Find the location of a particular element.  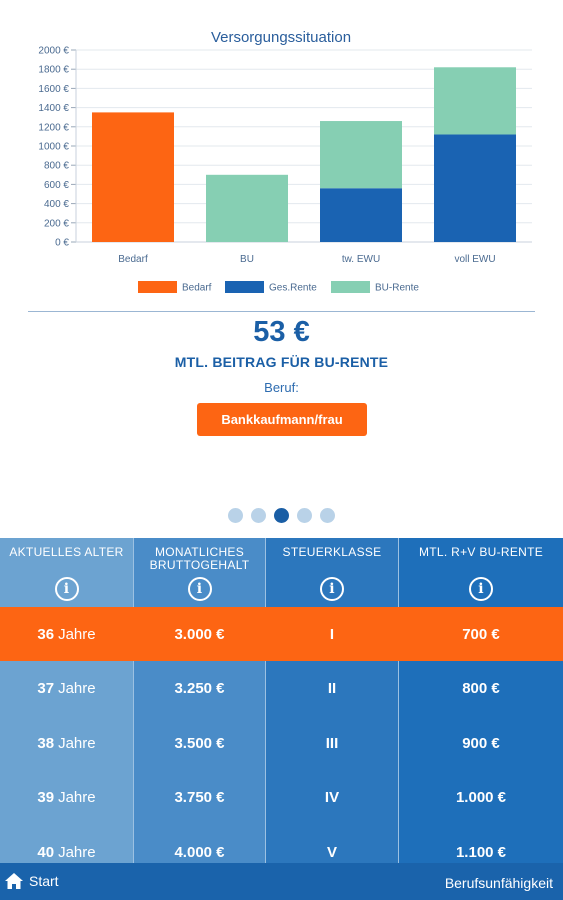

table-row: 38 Jahre 3.500 € III 900 € is located at coordinates (281, 743).